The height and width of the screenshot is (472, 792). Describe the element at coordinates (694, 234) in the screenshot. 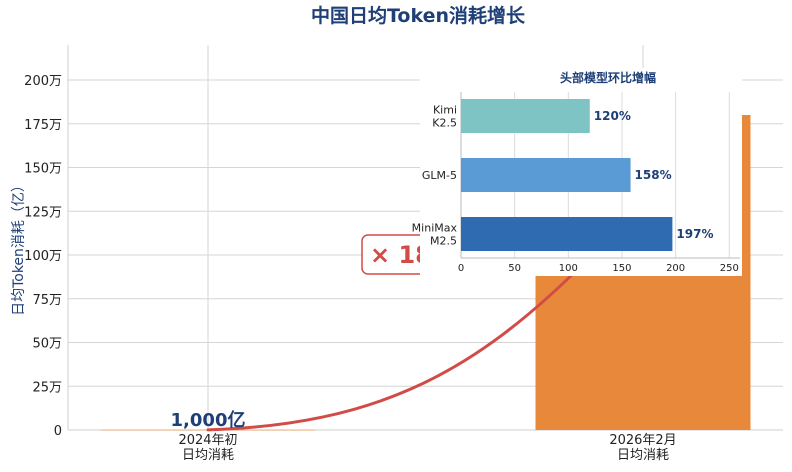

I see `inset-value-label: 197%` at that location.